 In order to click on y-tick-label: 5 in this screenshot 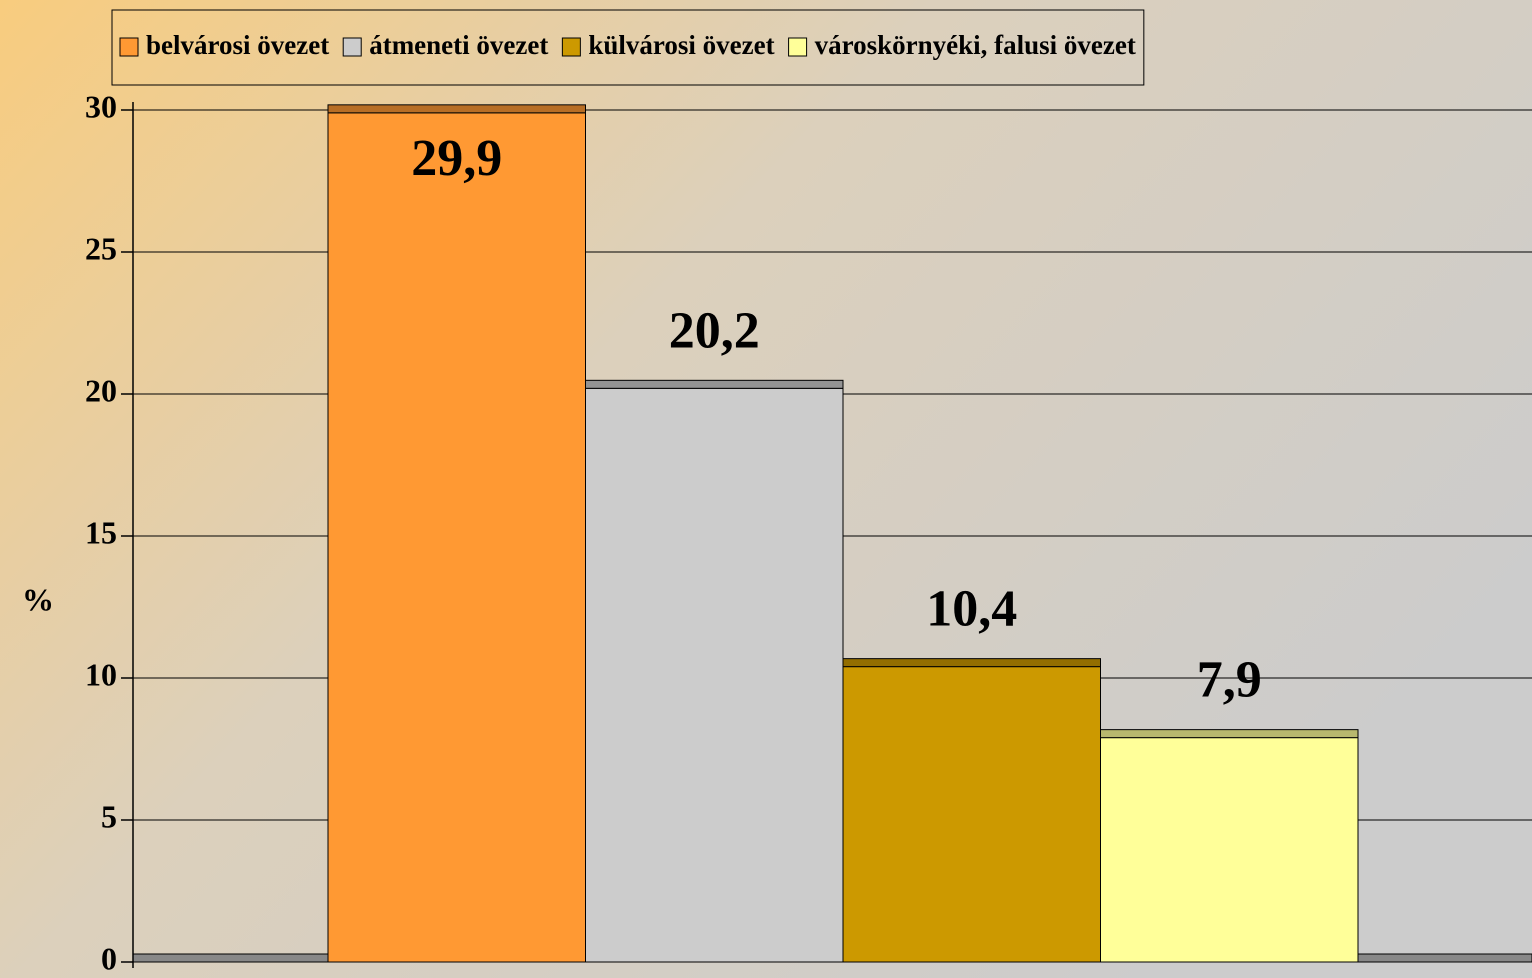, I will do `click(109, 816)`.